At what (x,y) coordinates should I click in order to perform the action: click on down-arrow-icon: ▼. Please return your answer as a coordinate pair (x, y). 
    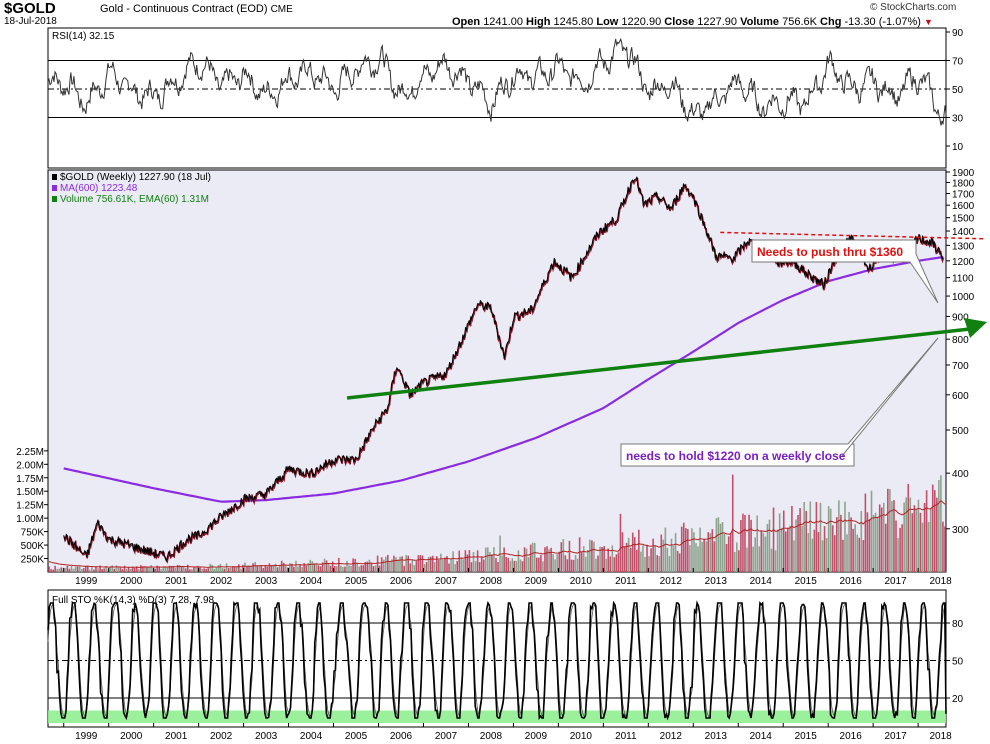
    Looking at the image, I should click on (928, 22).